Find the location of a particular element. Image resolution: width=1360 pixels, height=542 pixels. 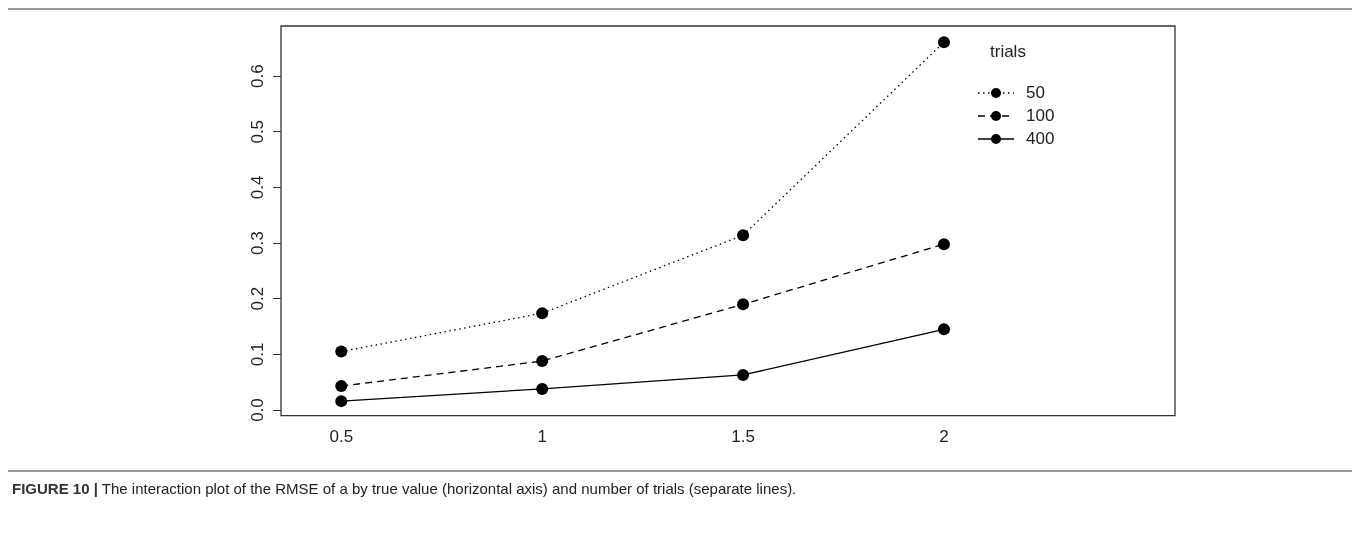

y-tick-label: 0.1 is located at coordinates (258, 354).